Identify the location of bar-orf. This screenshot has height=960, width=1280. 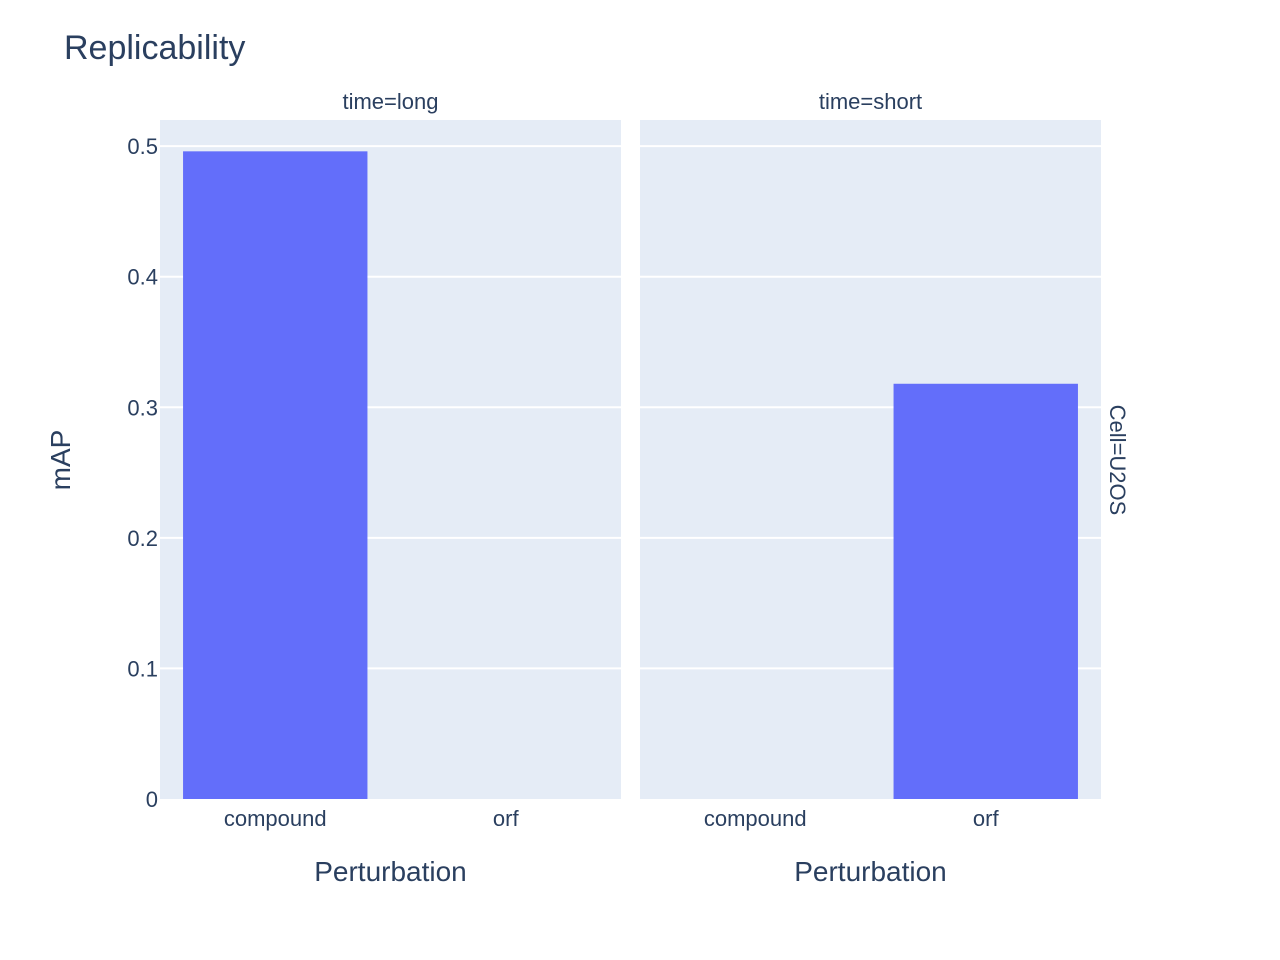
(985, 591).